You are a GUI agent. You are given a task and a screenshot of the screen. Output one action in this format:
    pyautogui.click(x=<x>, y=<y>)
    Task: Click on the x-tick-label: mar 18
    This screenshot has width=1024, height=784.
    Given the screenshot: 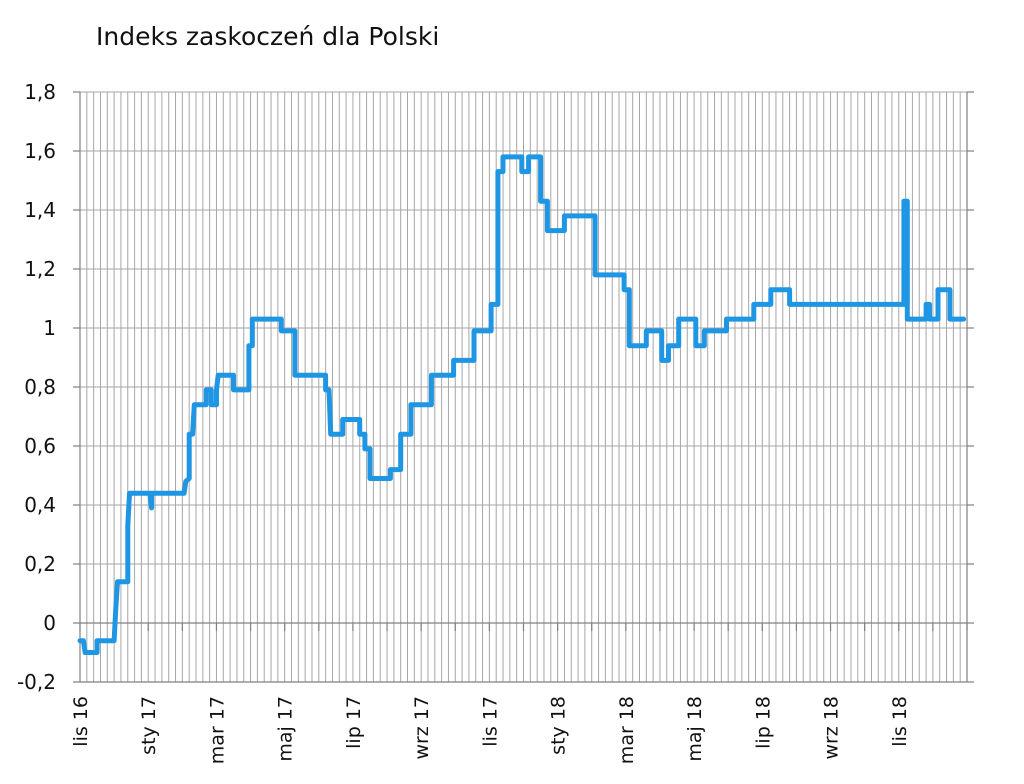 What is the action you would take?
    pyautogui.click(x=627, y=730)
    